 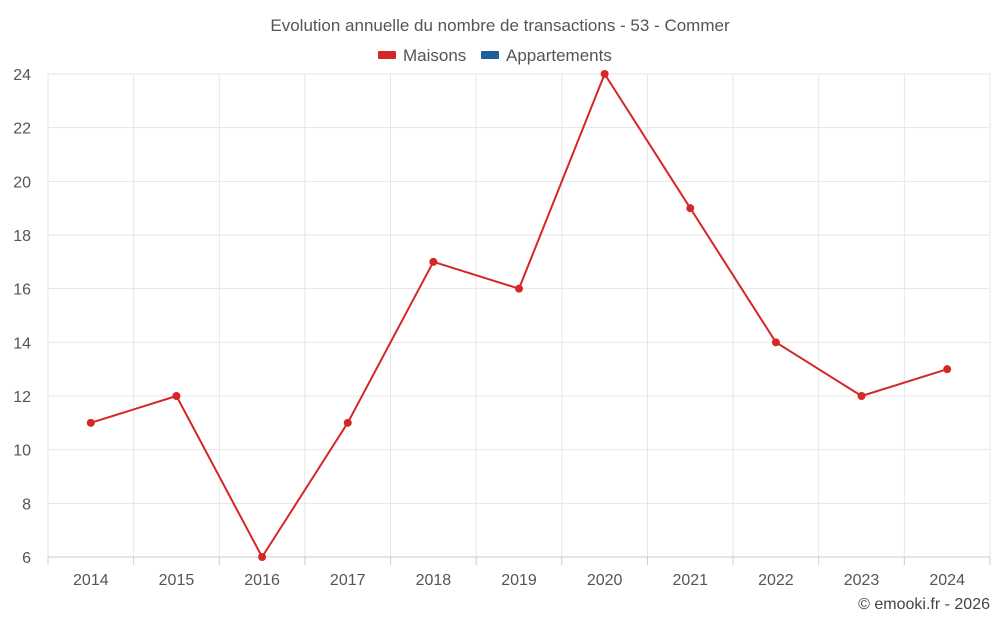 What do you see at coordinates (22, 129) in the screenshot?
I see `y-tick-label: 22` at bounding box center [22, 129].